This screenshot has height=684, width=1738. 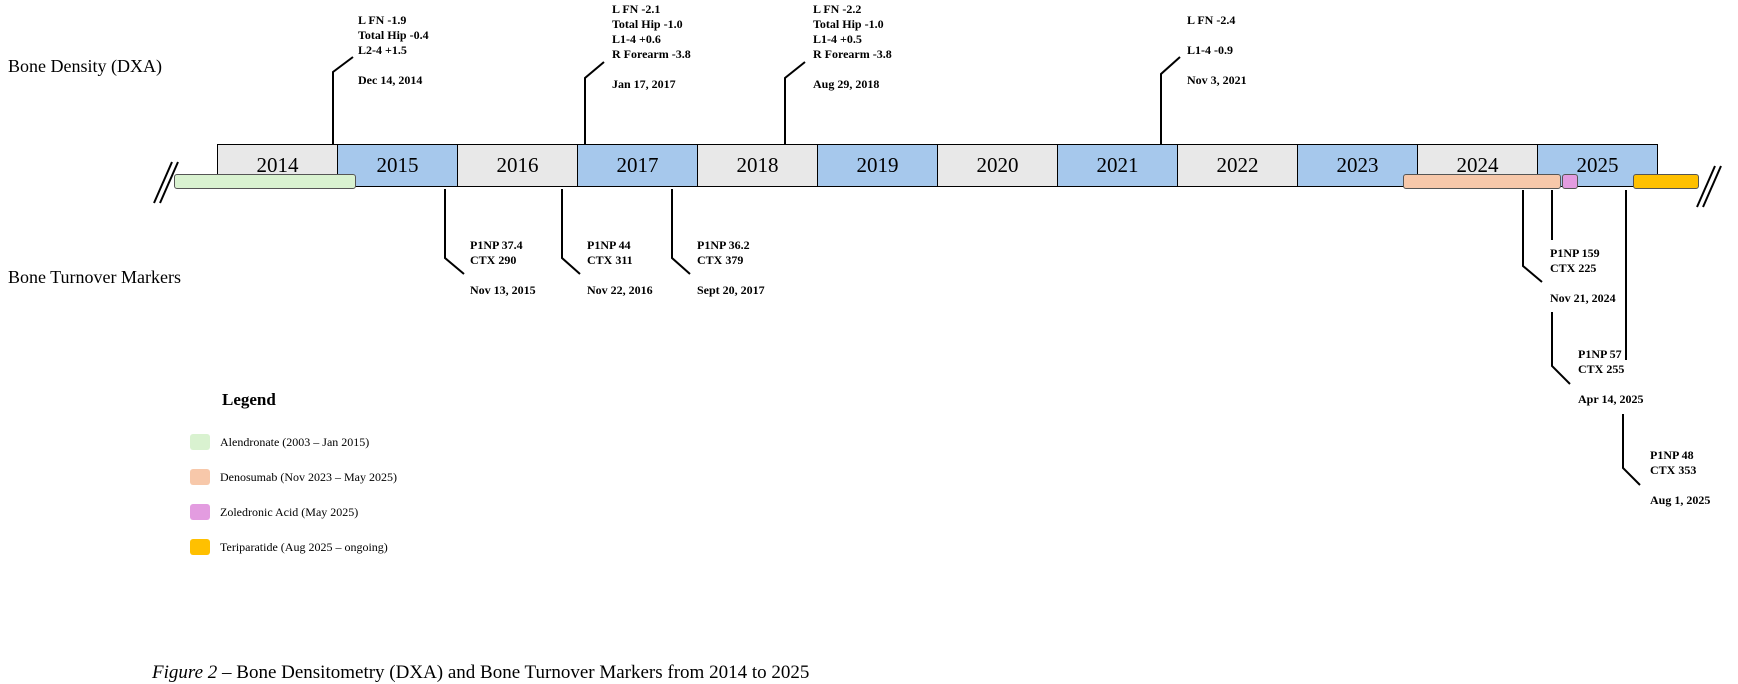 I want to click on ctx-value: CTX 353, so click(x=1673, y=470).